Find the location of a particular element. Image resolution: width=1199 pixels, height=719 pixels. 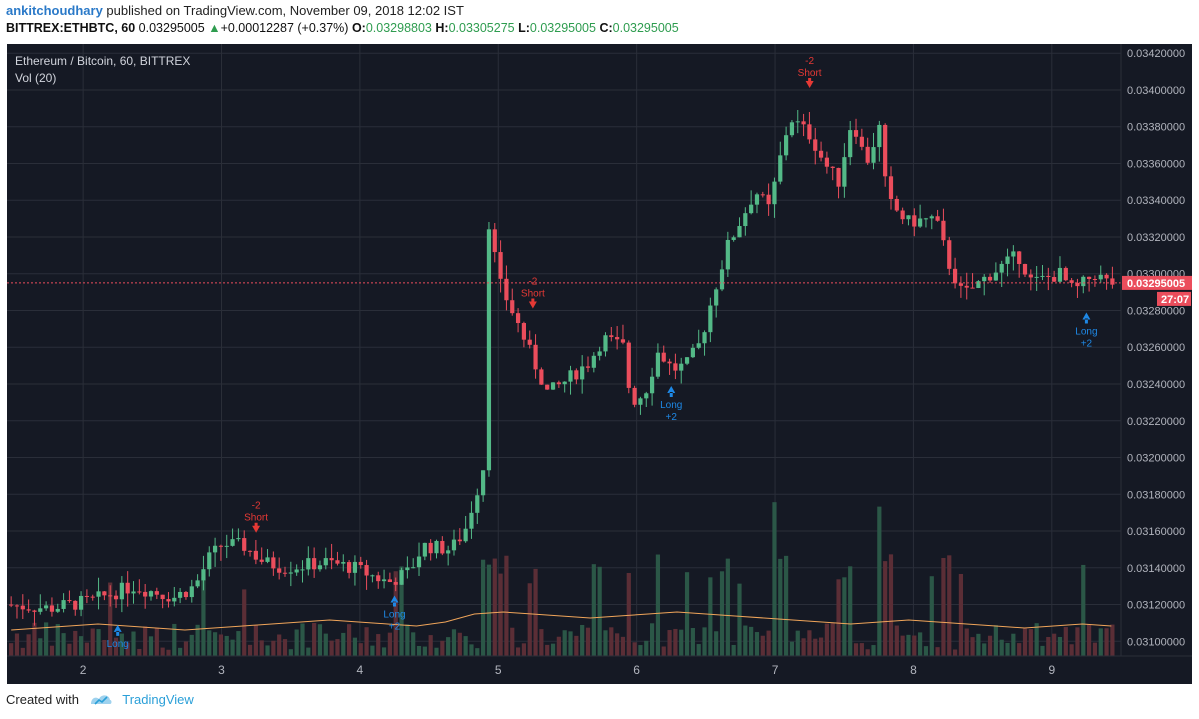

change-value: +0.00012287 (+0.37%) is located at coordinates (284, 28).